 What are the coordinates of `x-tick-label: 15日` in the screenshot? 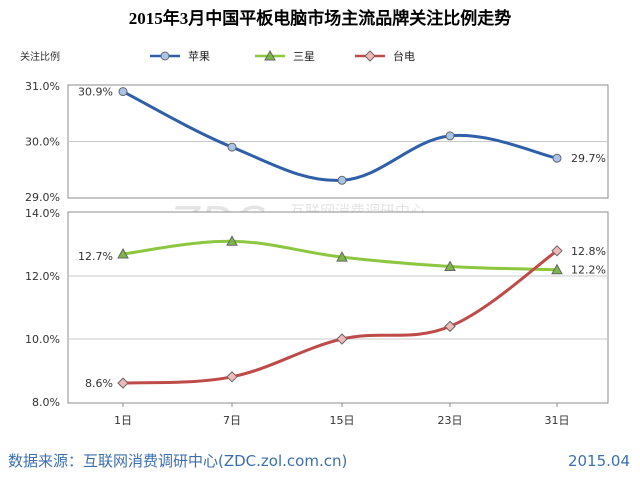 It's located at (342, 420).